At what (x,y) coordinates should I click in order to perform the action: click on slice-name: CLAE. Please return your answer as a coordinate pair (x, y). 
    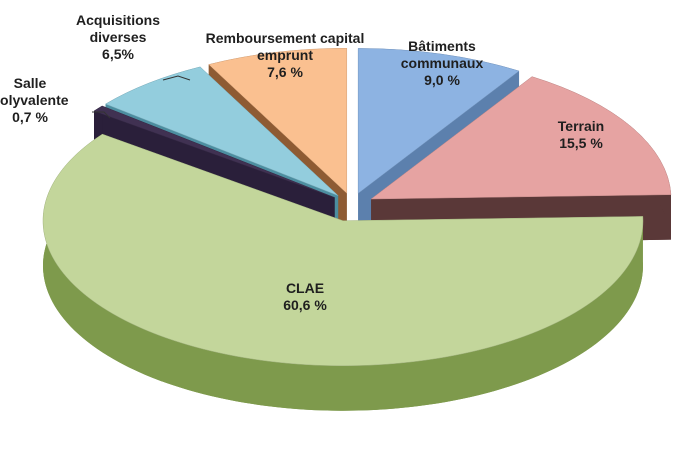
    Looking at the image, I should click on (305, 288).